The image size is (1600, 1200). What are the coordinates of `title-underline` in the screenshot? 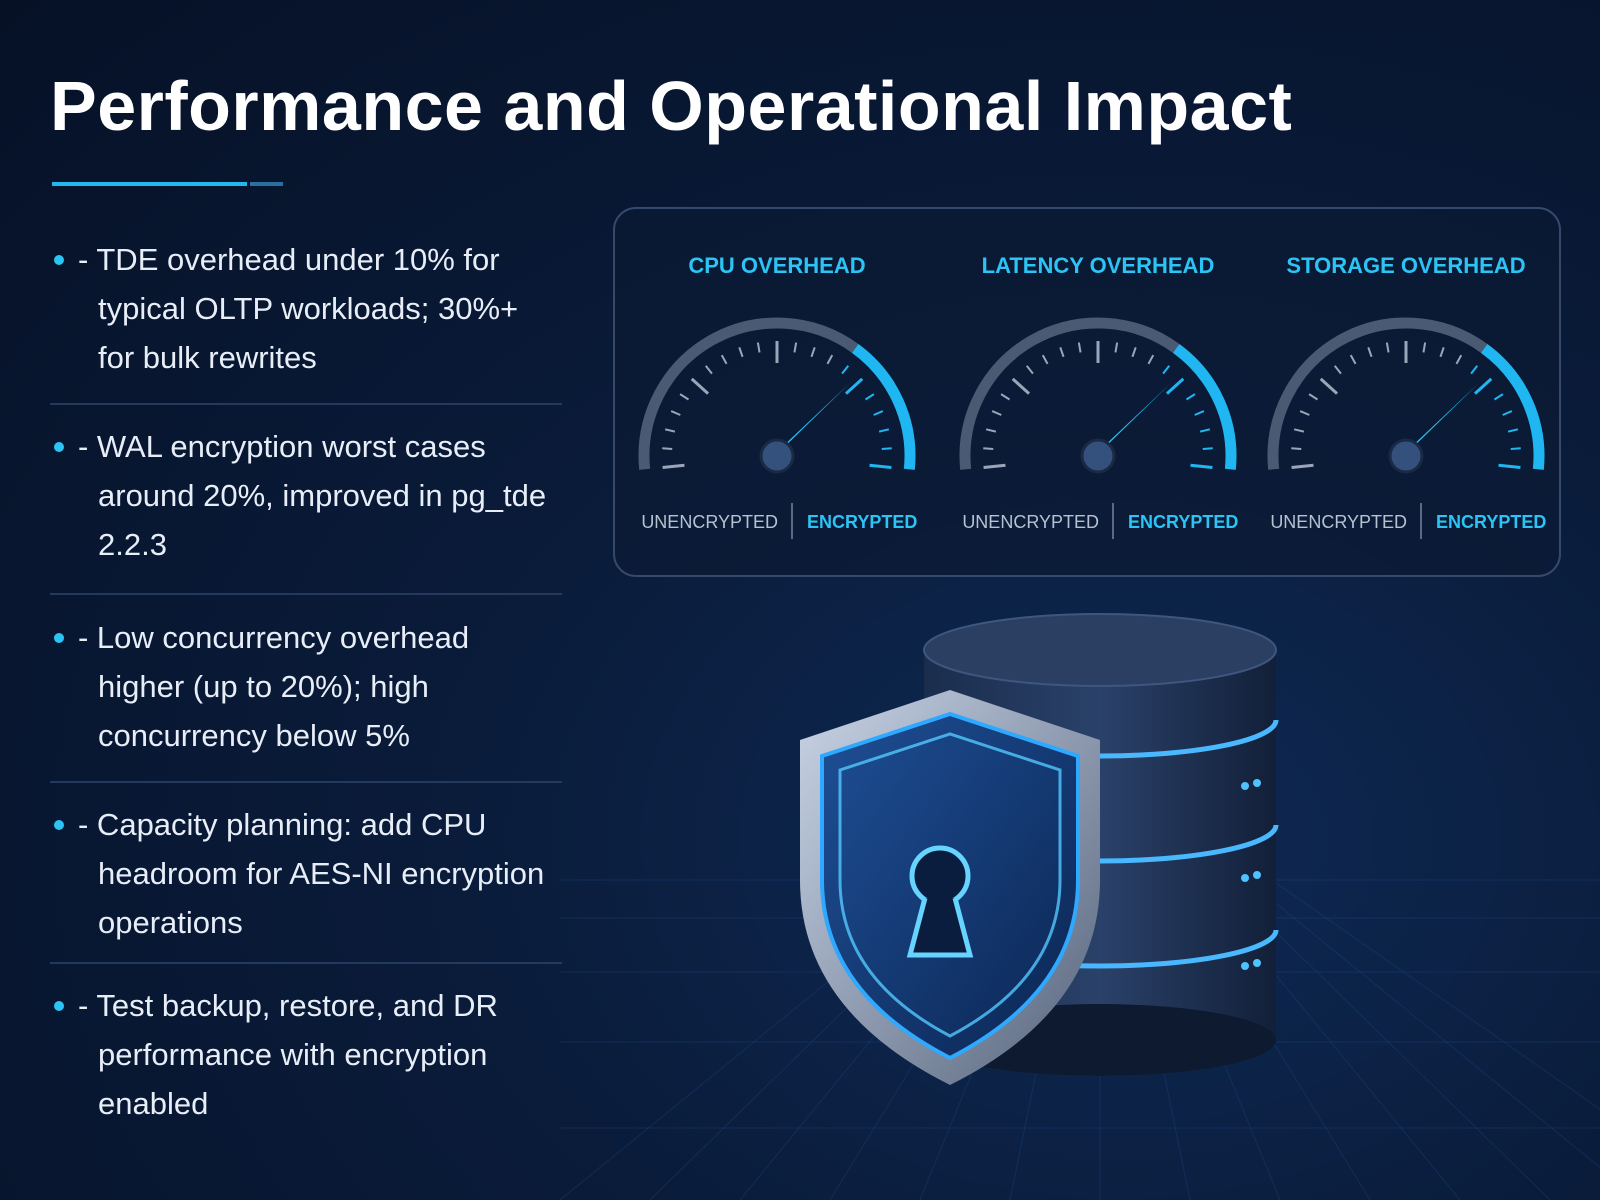 It's located at (149, 184).